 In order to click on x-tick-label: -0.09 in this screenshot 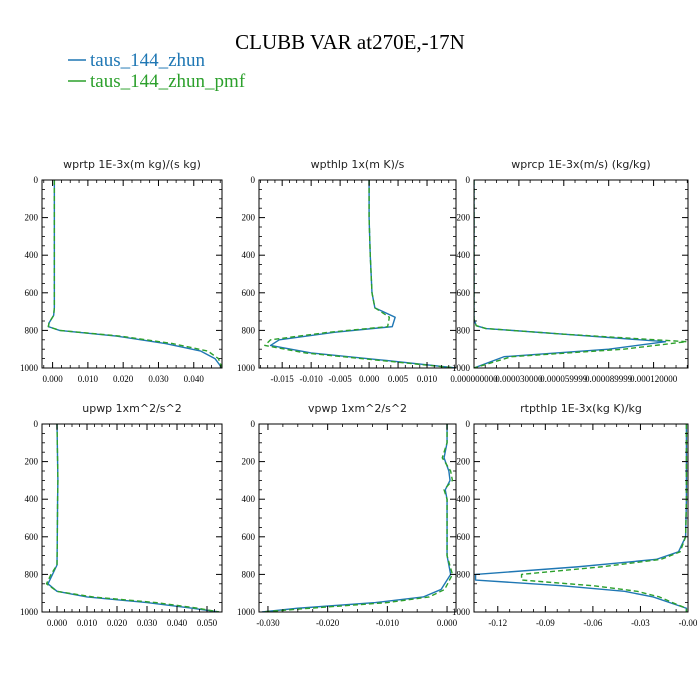, I will do `click(545, 623)`.